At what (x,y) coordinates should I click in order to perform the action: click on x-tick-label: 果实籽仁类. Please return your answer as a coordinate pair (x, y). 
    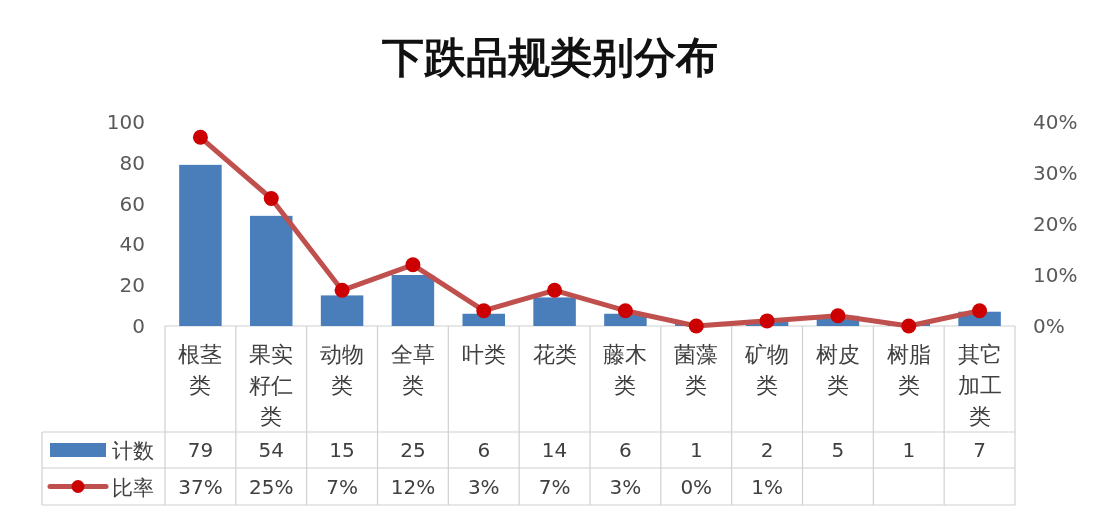
    Looking at the image, I should click on (271, 385).